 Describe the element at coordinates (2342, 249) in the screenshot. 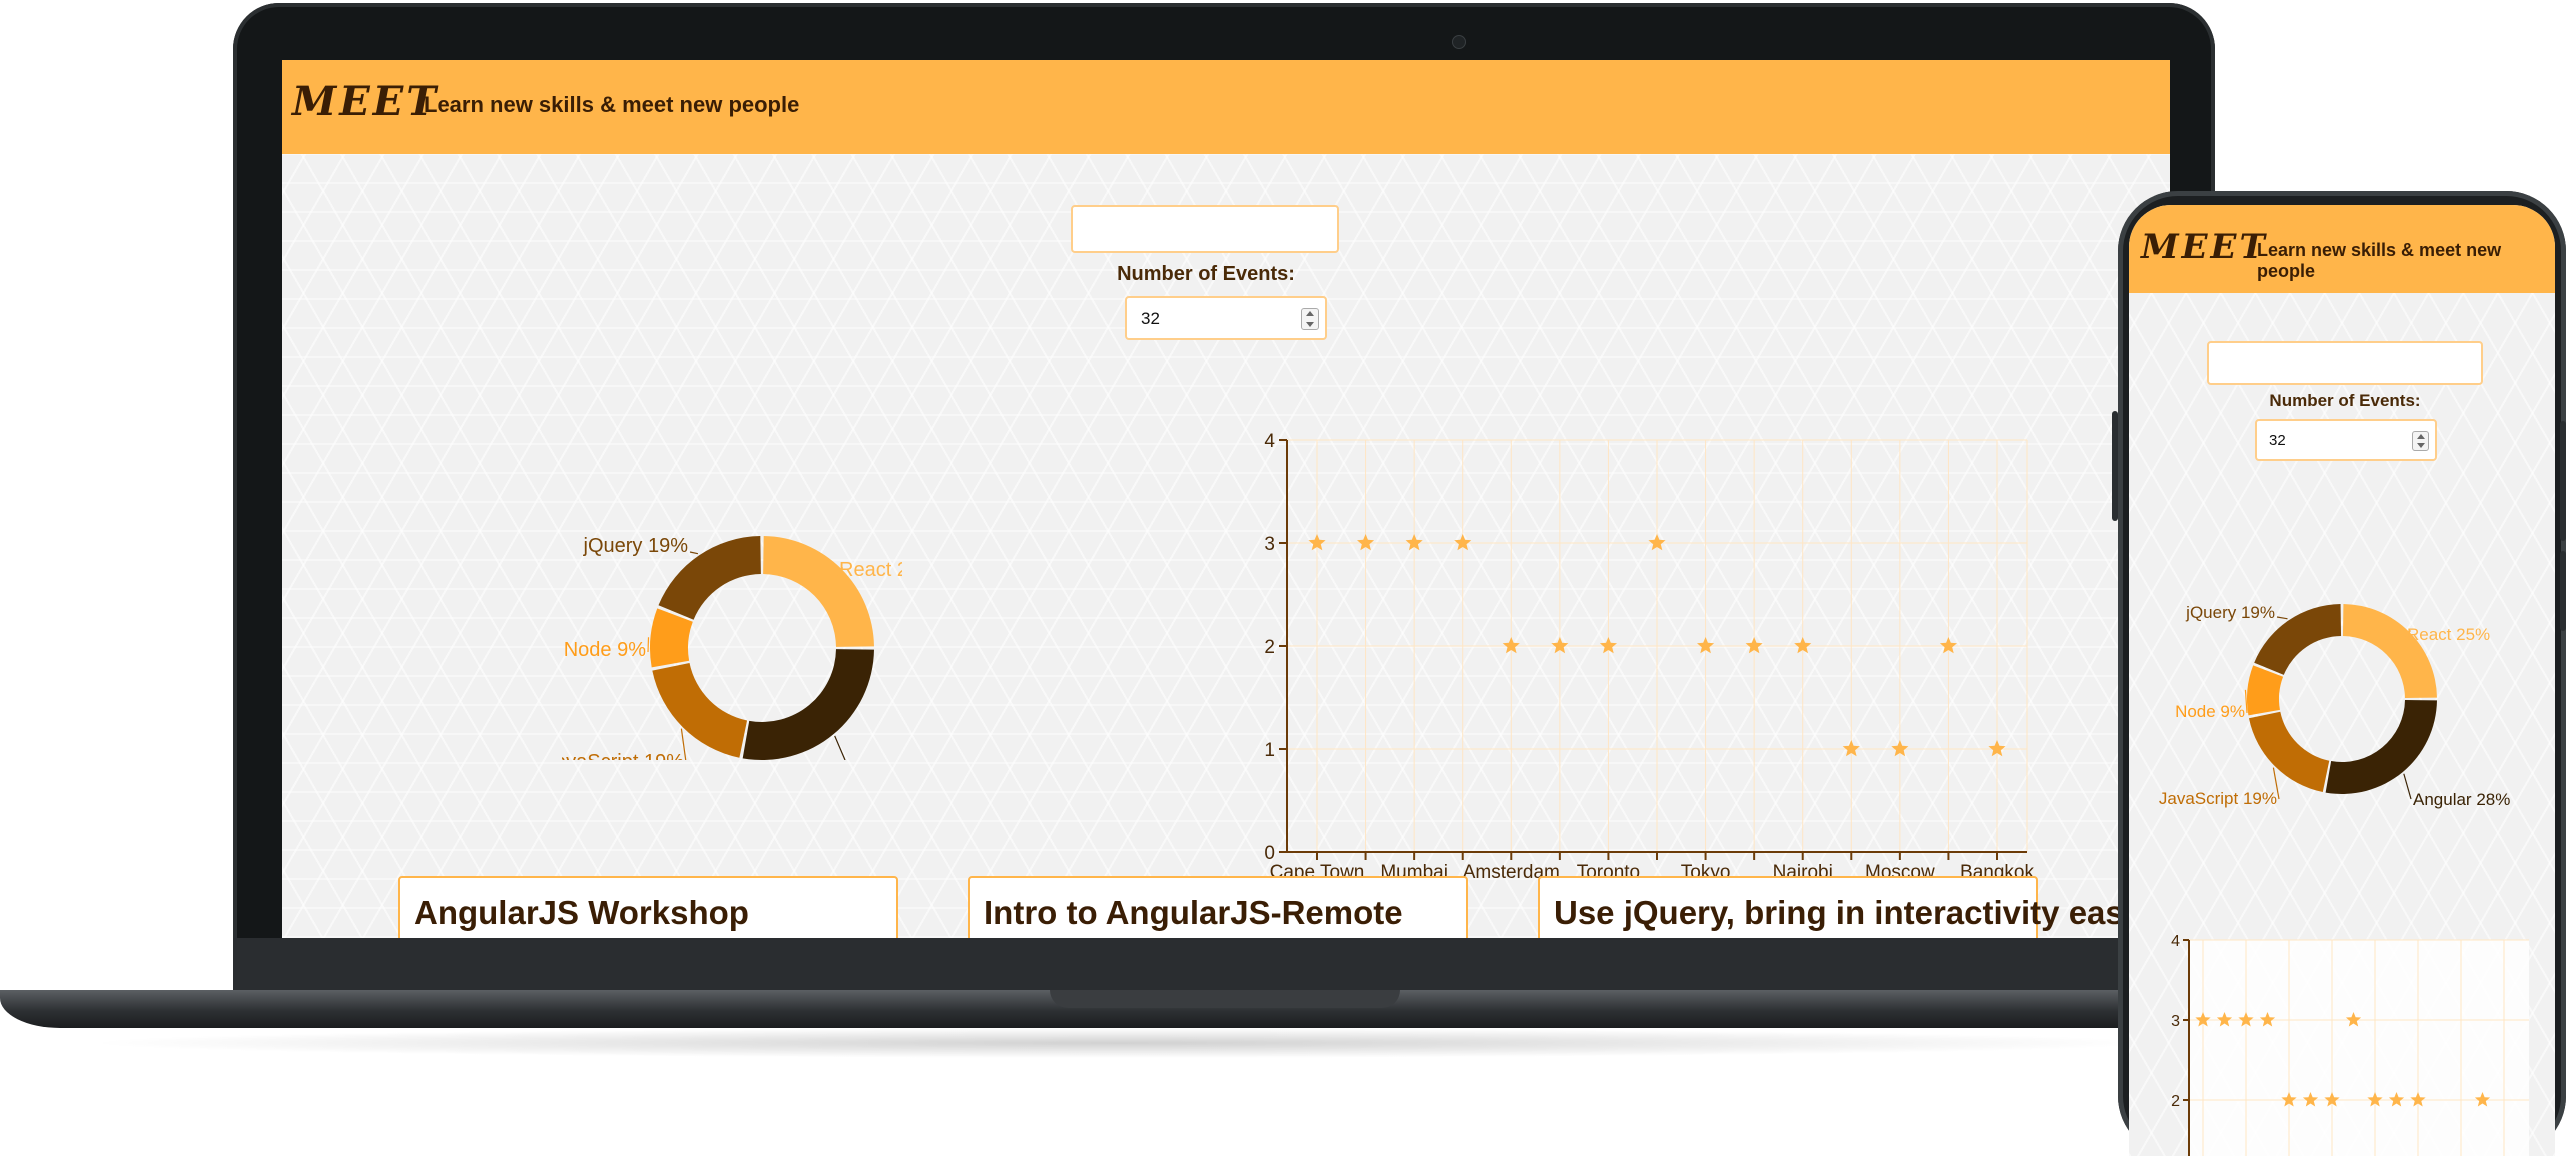

I see `phone-app-header: MEET Learn new skills & meet new people` at that location.